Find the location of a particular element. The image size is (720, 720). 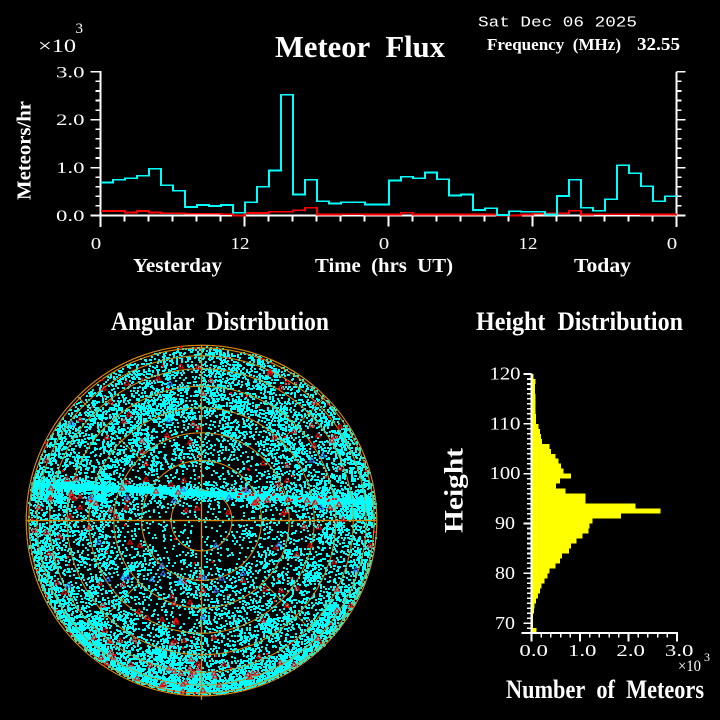

svg-text: Height Distribution is located at coordinates (579, 321).